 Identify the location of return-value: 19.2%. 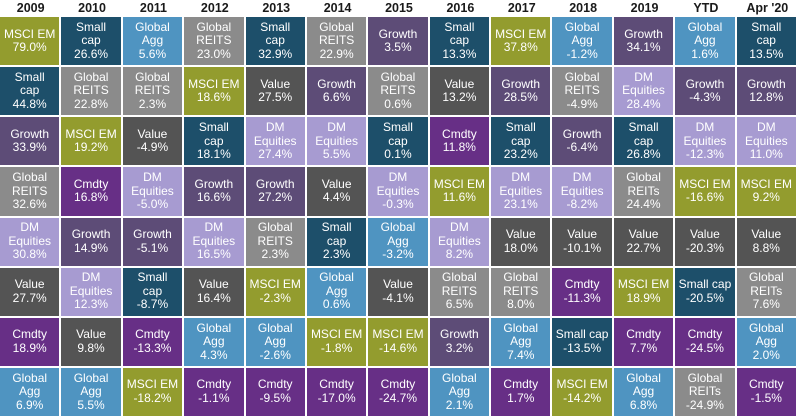
(91, 147).